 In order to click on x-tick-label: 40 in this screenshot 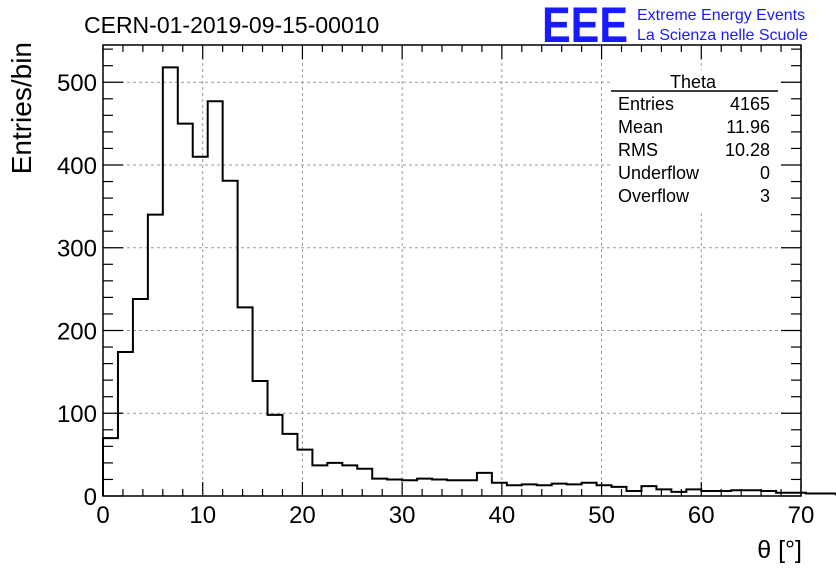, I will do `click(502, 515)`.